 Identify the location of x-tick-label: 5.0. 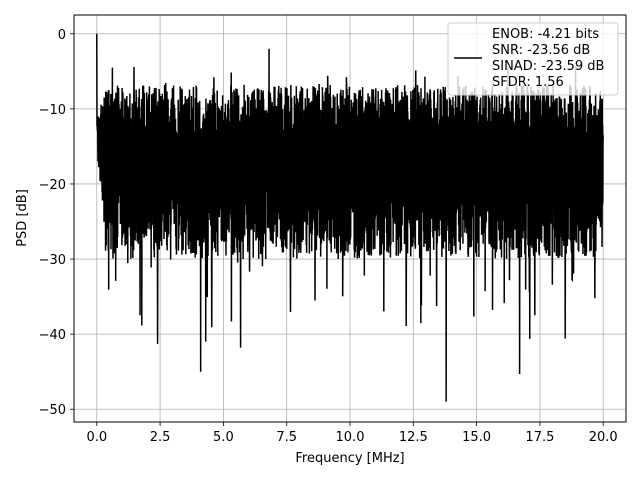
(223, 437).